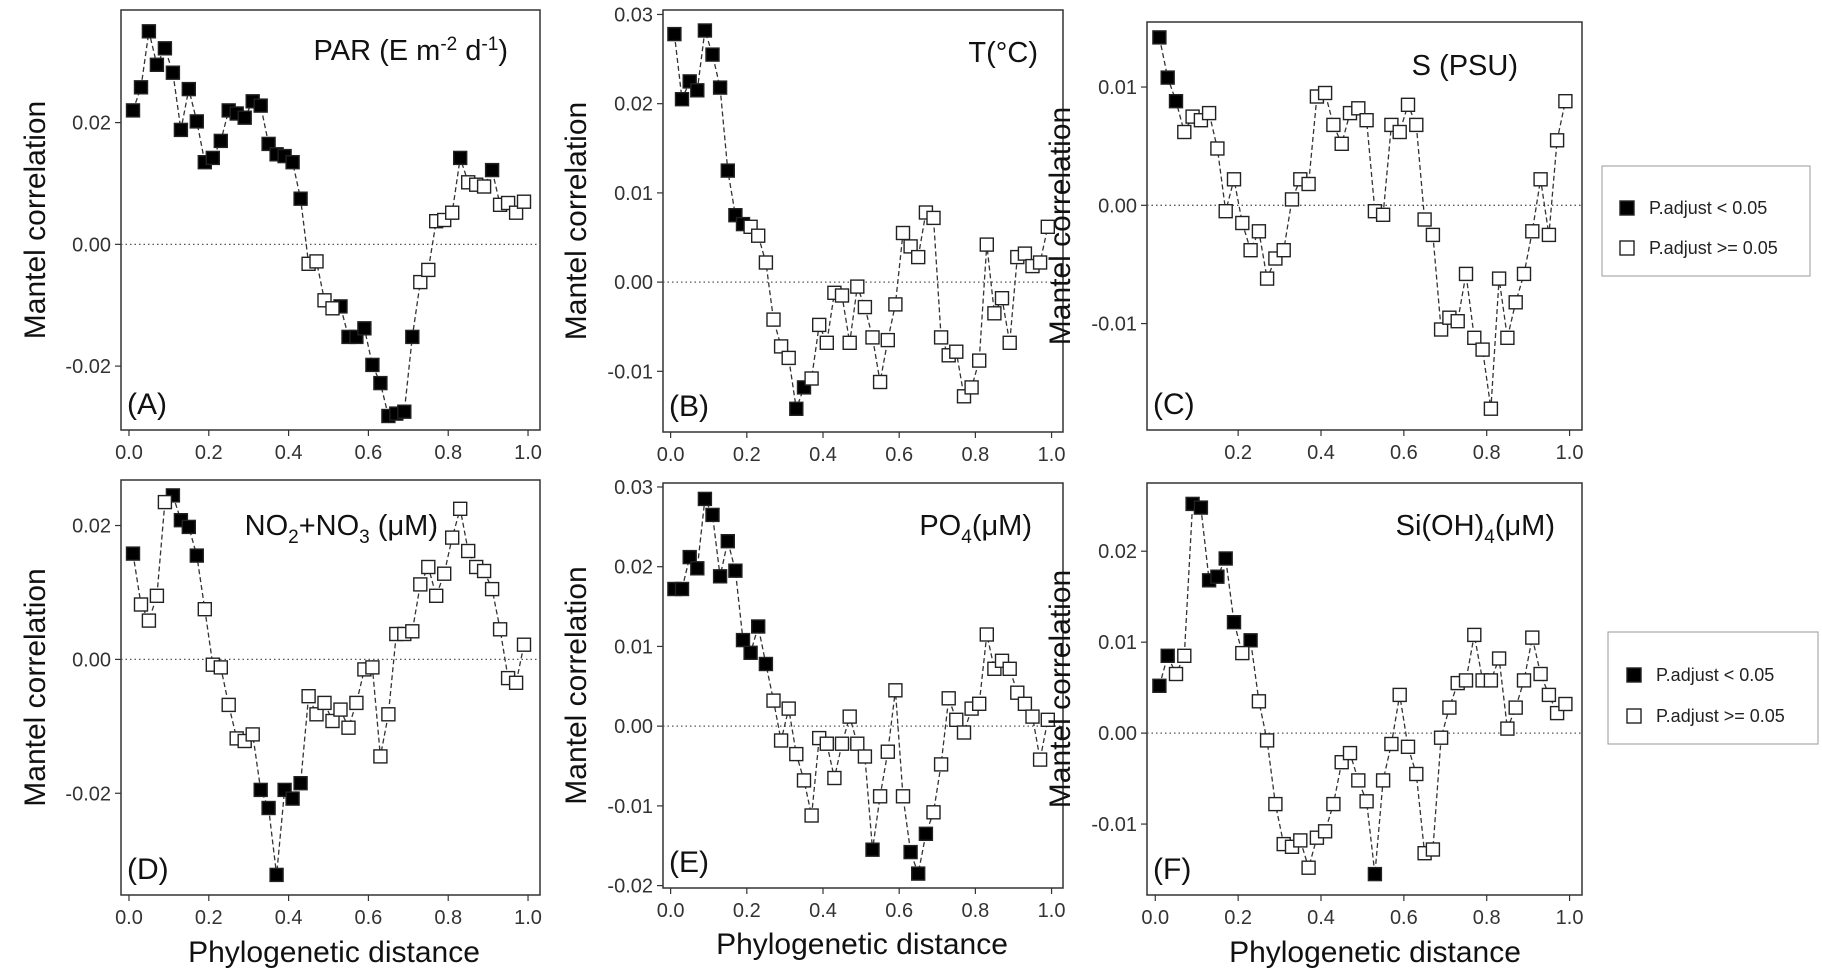 The height and width of the screenshot is (978, 1822). Describe the element at coordinates (411, 50) in the screenshot. I see `panel-title: PAR (E m-2 d-1)` at that location.